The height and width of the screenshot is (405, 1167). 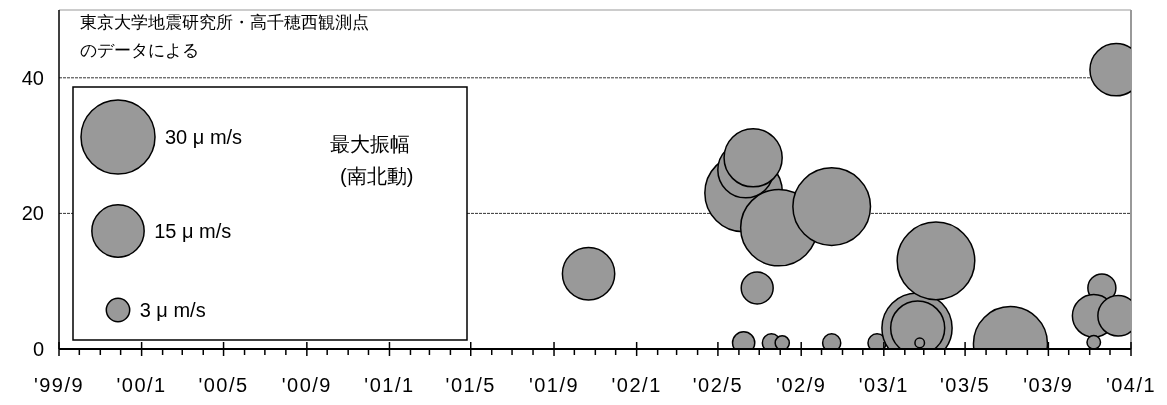 I want to click on x-tick-label: '00/9, so click(x=306, y=385).